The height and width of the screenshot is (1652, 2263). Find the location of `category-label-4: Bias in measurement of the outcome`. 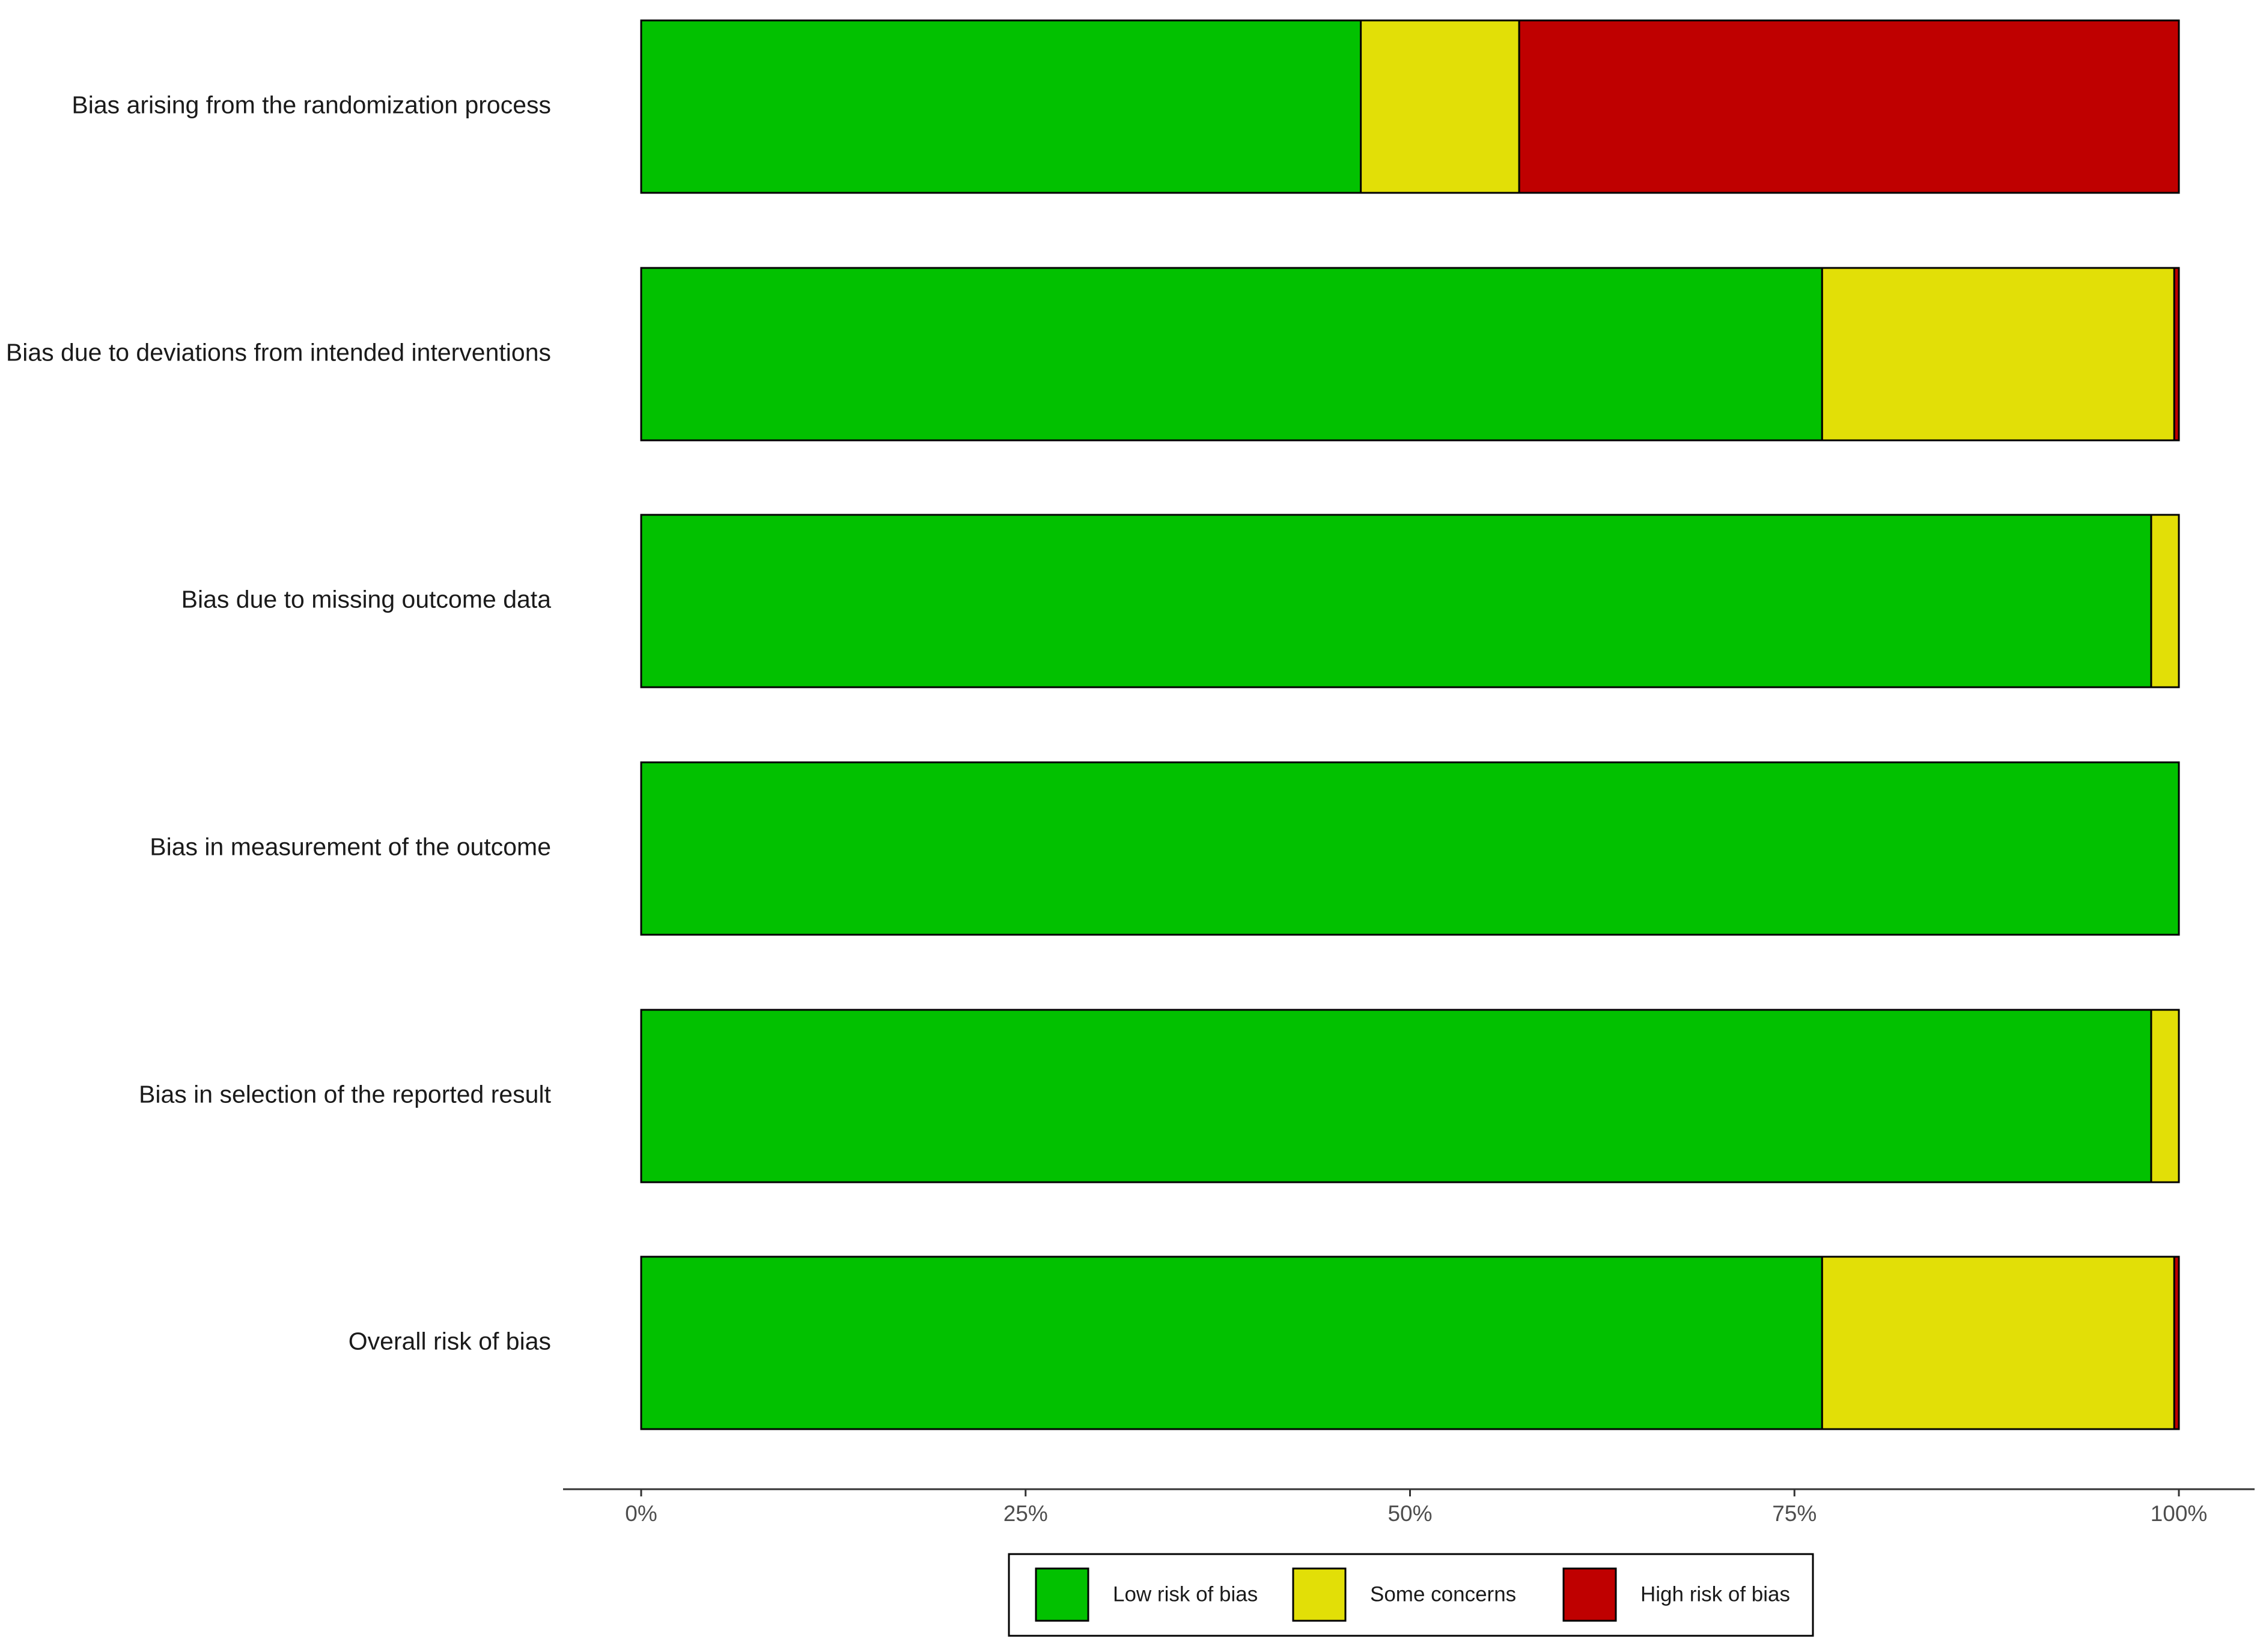

category-label-4: Bias in measurement of the outcome is located at coordinates (351, 846).